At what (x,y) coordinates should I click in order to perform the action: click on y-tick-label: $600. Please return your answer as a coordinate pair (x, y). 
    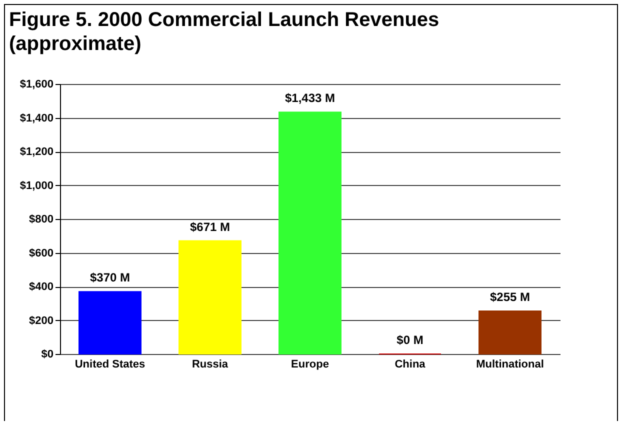
    Looking at the image, I should click on (41, 253).